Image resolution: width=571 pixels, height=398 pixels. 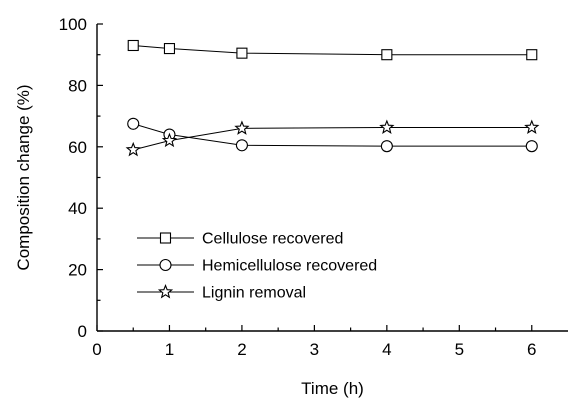 I want to click on y-tick-label: 100, so click(x=73, y=24).